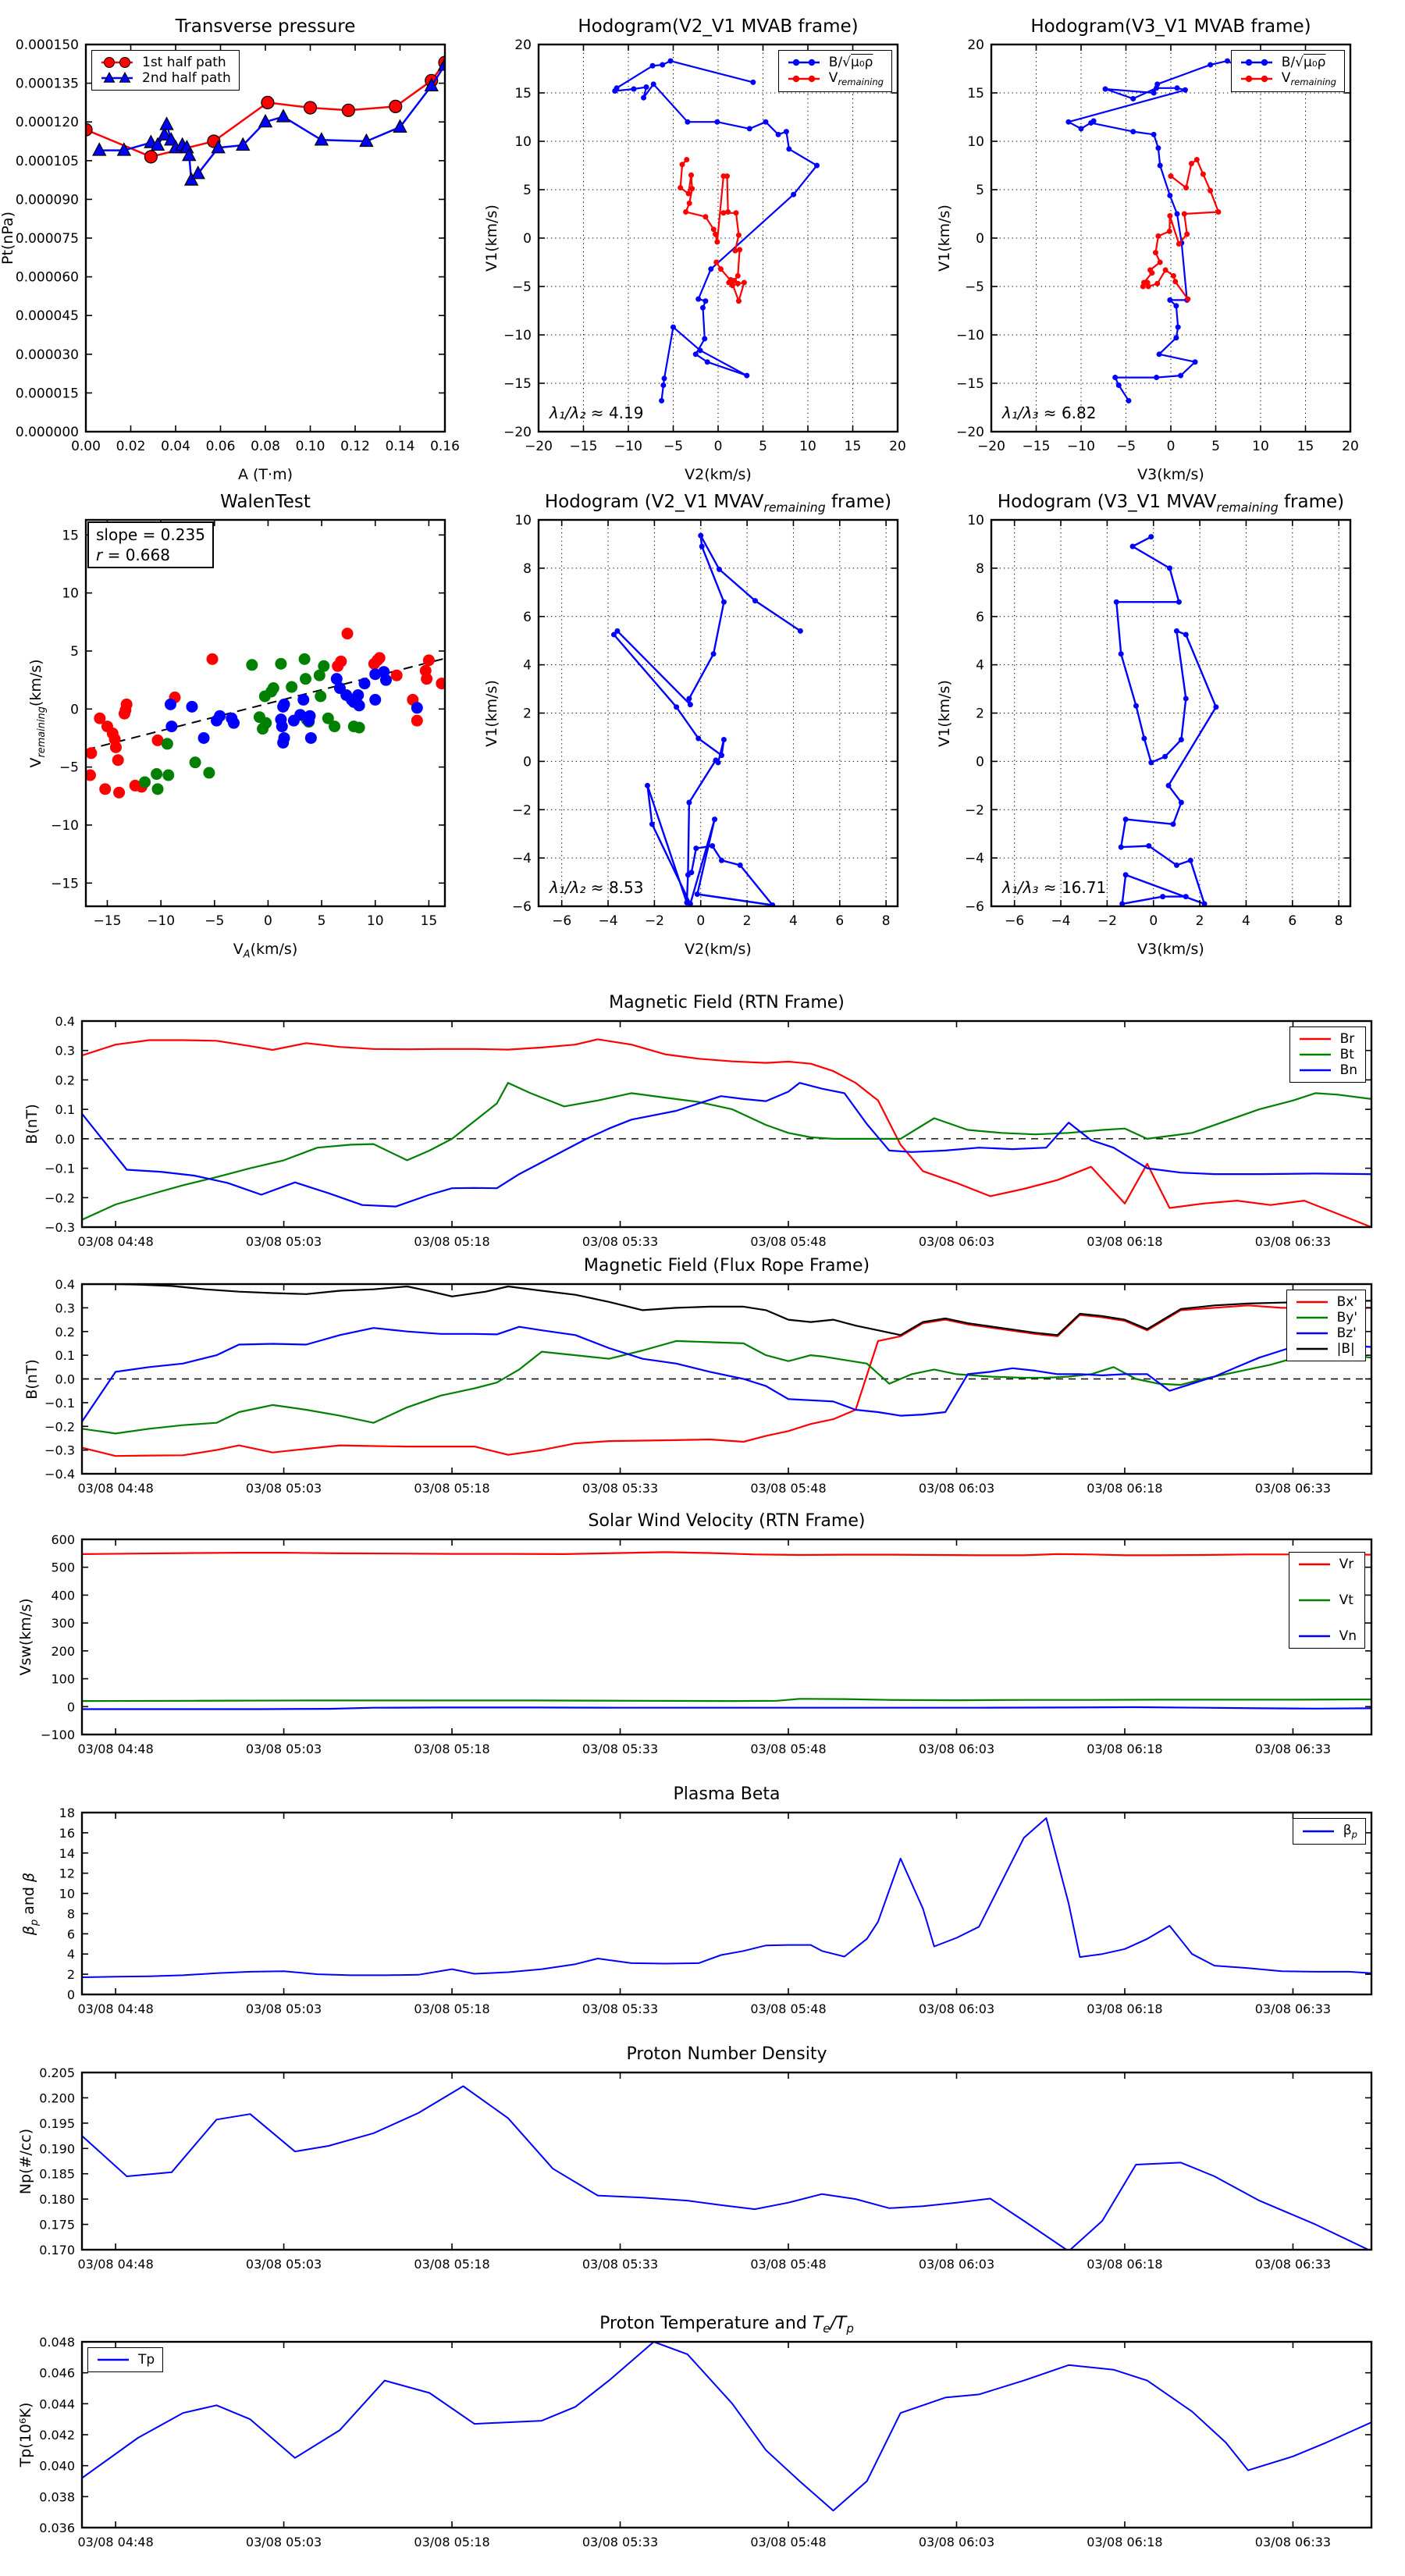  I want to click on y-tick-label: −100, so click(58, 1735).